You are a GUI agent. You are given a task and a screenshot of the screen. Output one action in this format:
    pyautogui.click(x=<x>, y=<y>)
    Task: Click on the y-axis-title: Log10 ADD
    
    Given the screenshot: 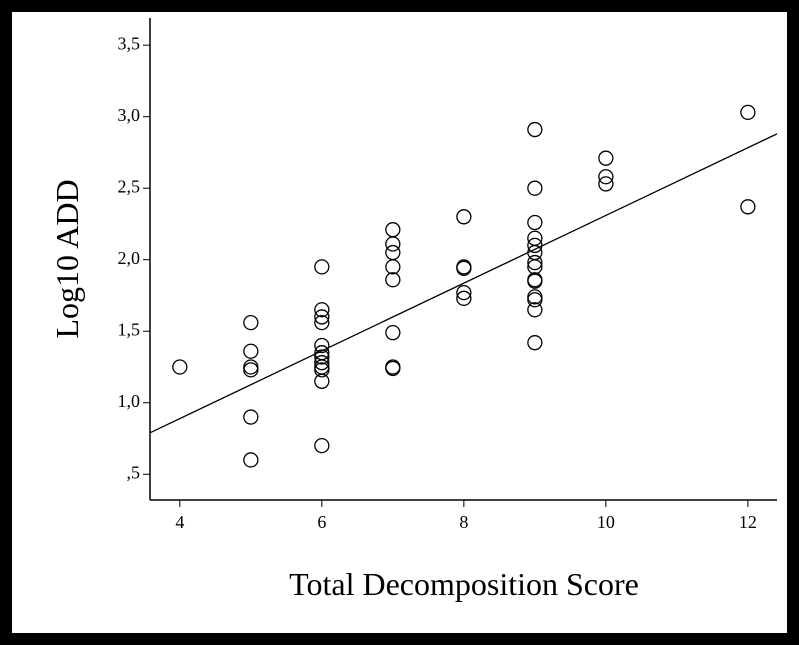 What is the action you would take?
    pyautogui.click(x=67, y=258)
    